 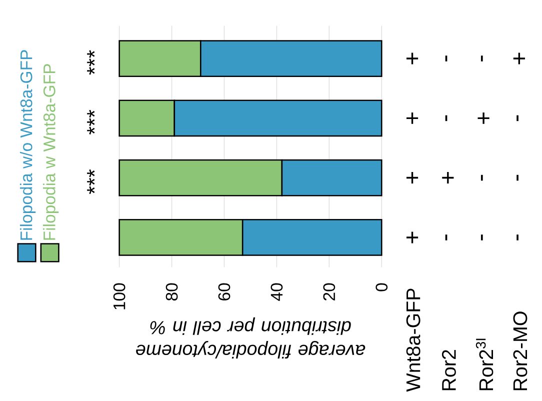 I want to click on text: Wnt8a-GFP, so click(x=413, y=340).